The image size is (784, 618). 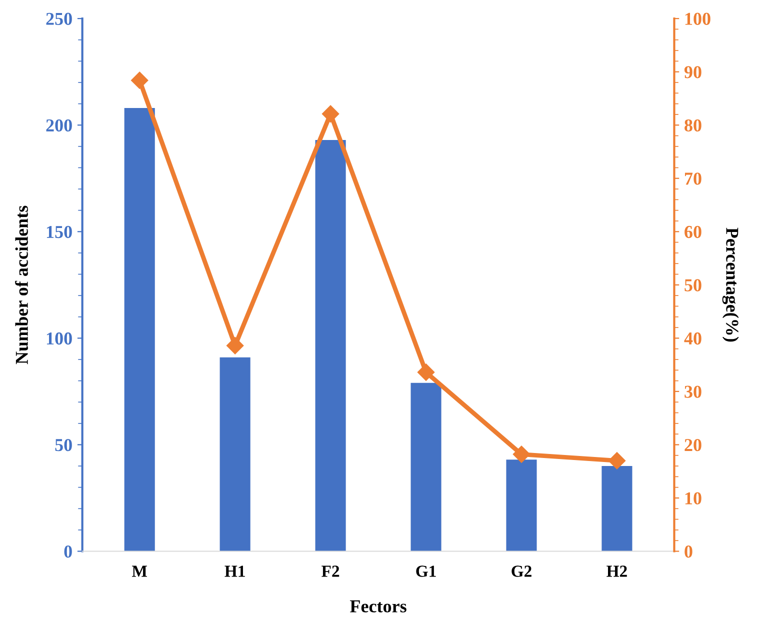 What do you see at coordinates (697, 18) in the screenshot?
I see `y2-tick-label: 100` at bounding box center [697, 18].